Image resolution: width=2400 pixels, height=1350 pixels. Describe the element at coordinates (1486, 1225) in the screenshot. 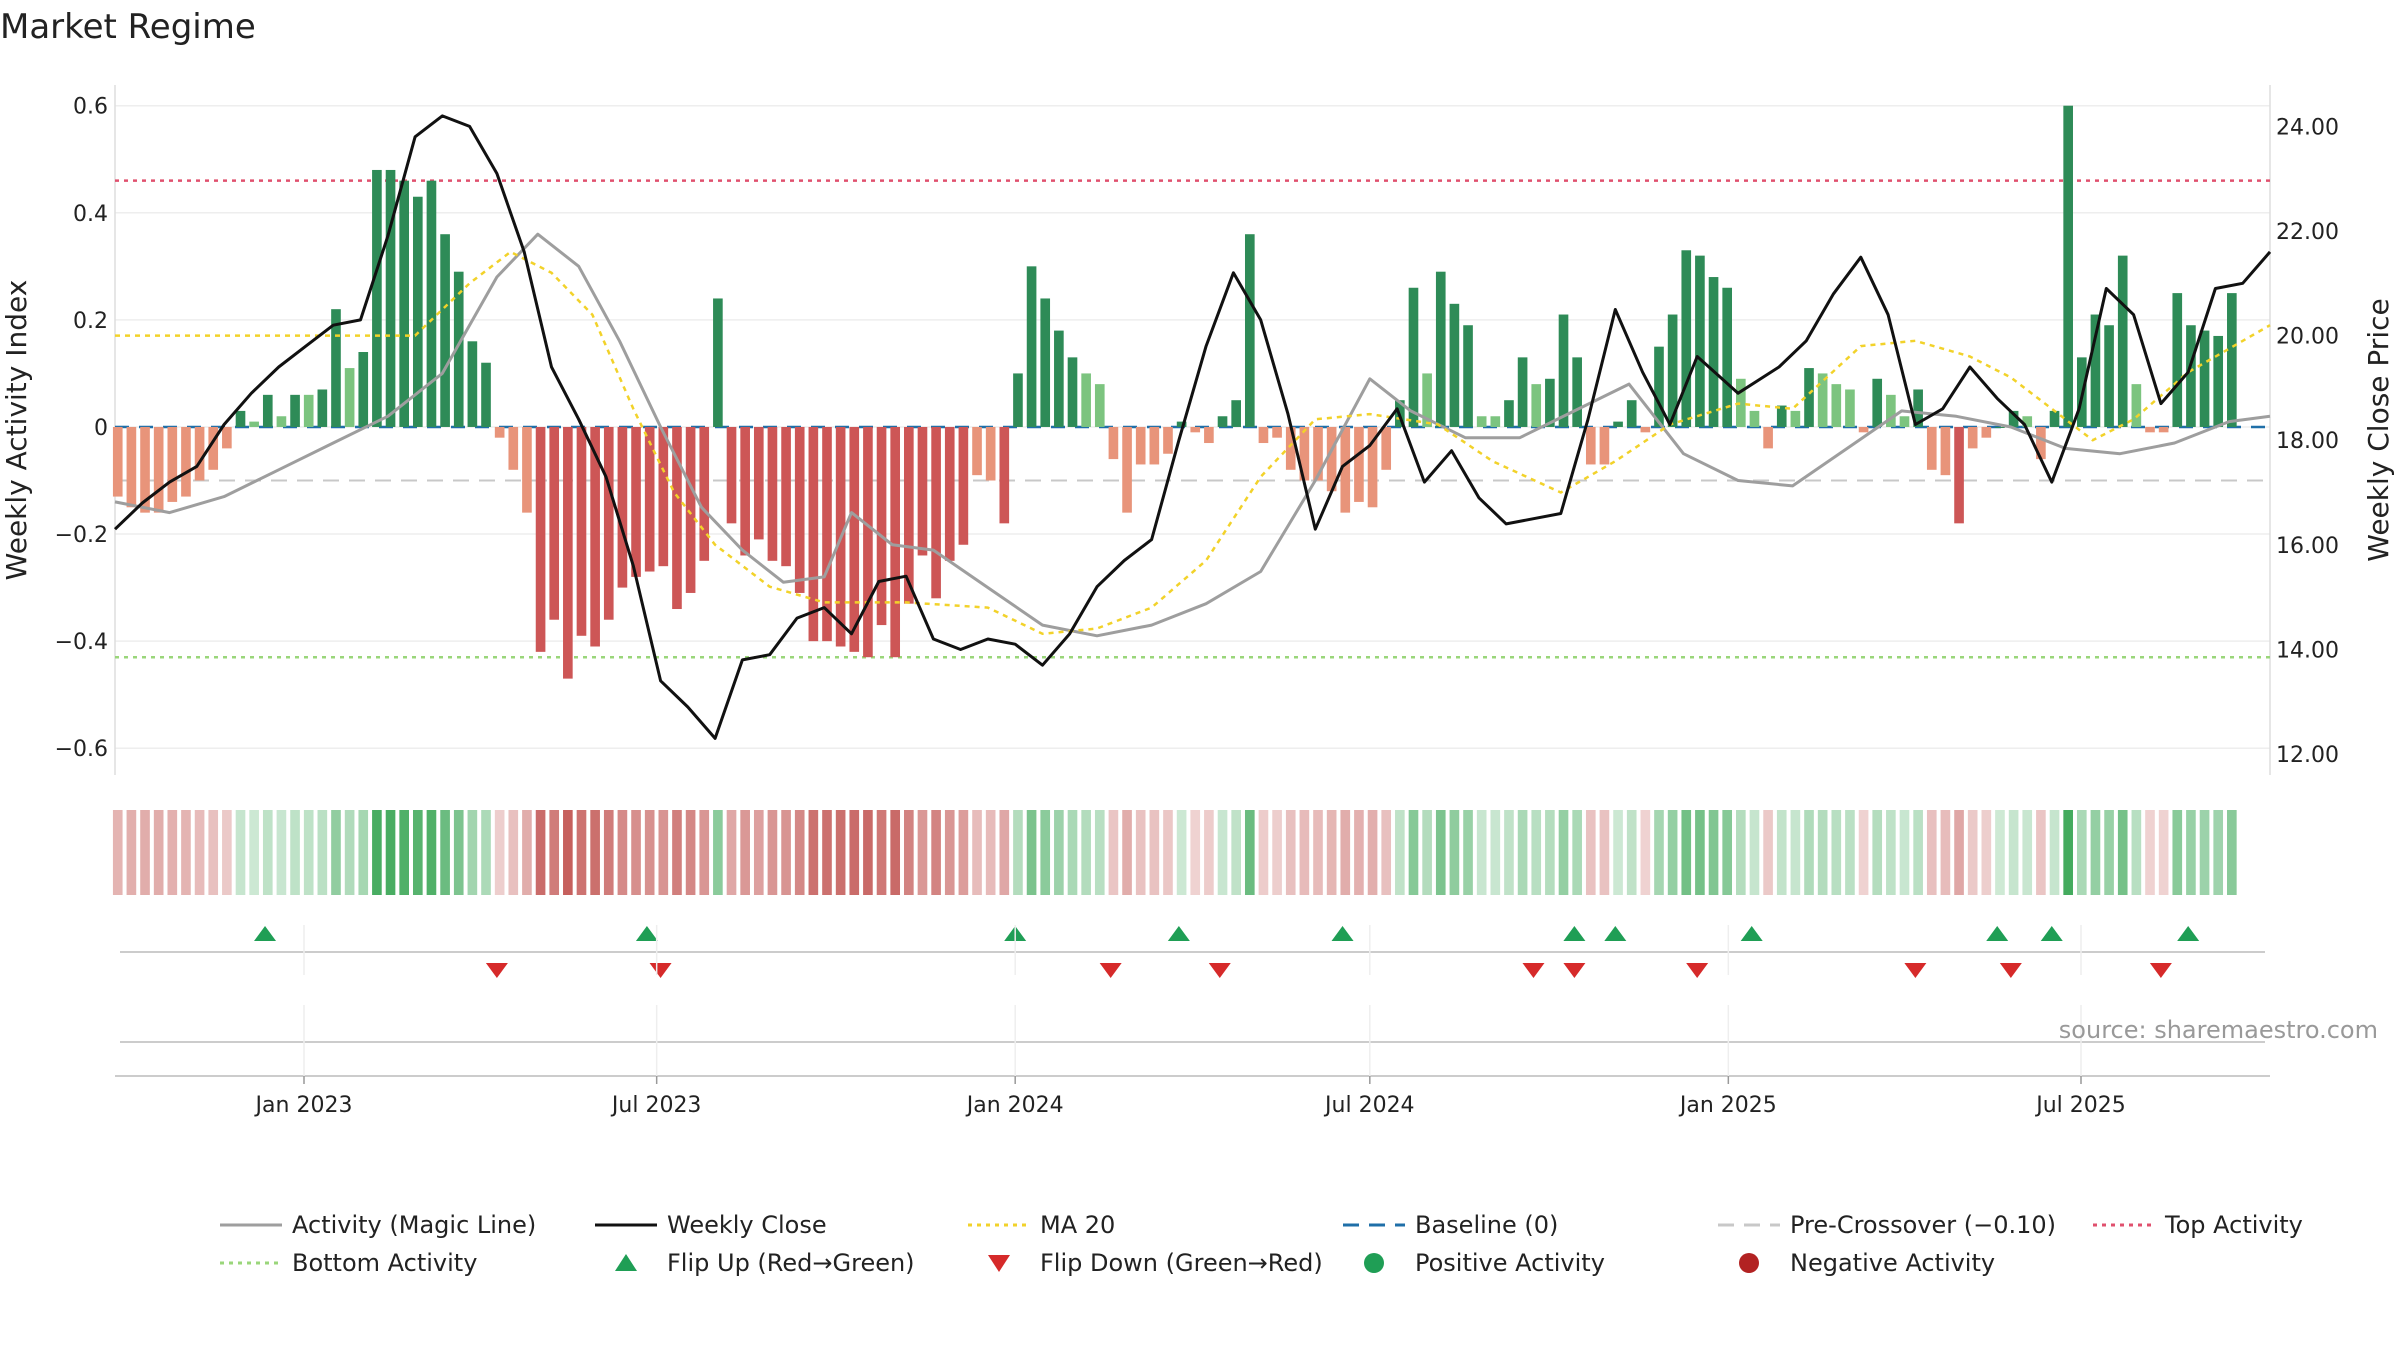

I see `legend-label: Baseline (0)` at that location.